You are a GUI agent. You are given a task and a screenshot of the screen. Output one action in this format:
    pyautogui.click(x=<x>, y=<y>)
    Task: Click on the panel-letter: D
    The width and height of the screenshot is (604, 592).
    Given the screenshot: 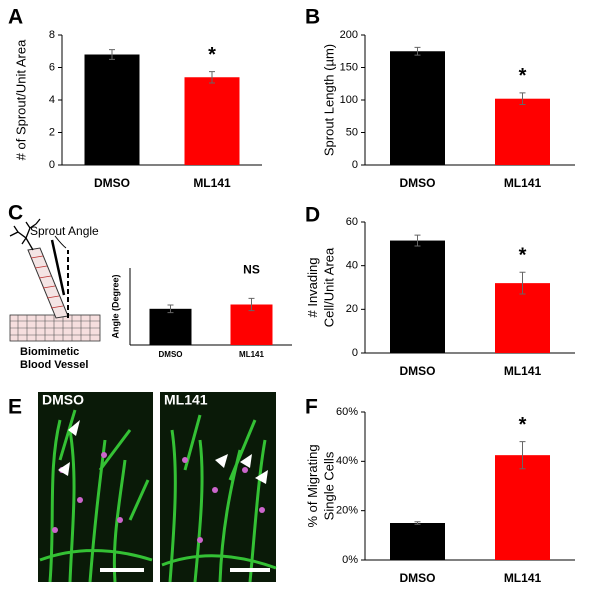 What is the action you would take?
    pyautogui.click(x=312, y=215)
    